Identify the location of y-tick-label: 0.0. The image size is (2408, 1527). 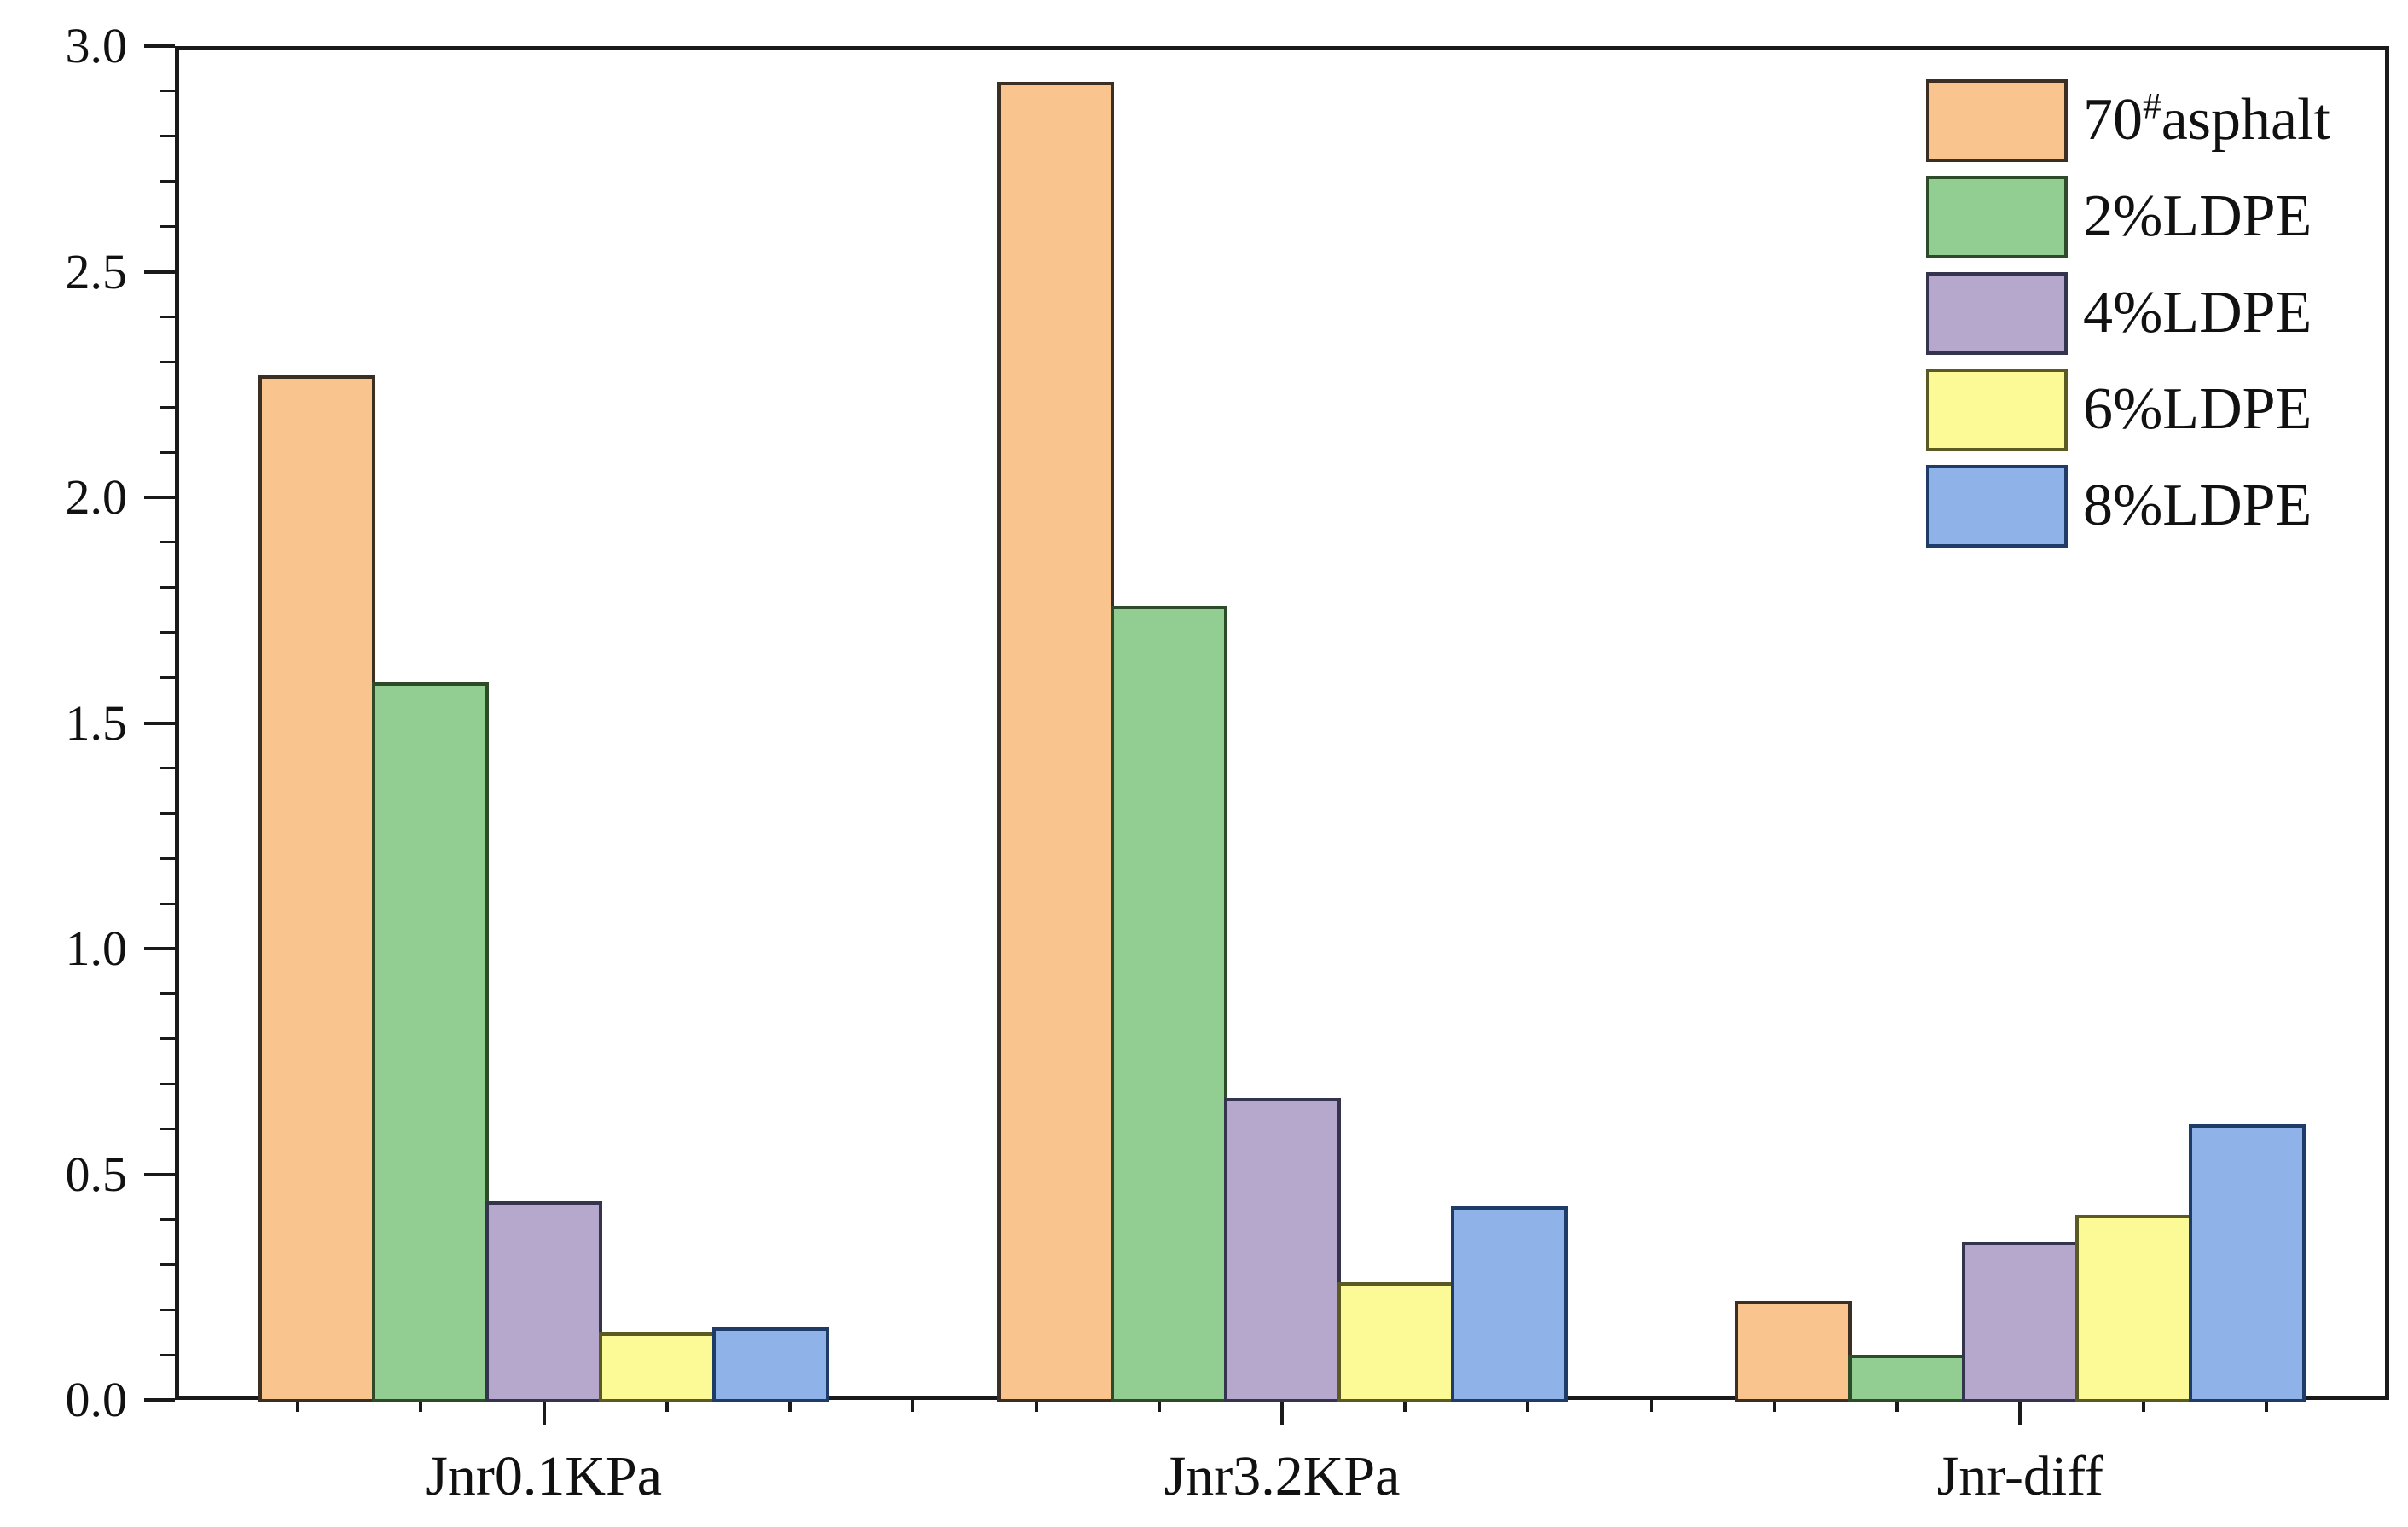
(96, 1399).